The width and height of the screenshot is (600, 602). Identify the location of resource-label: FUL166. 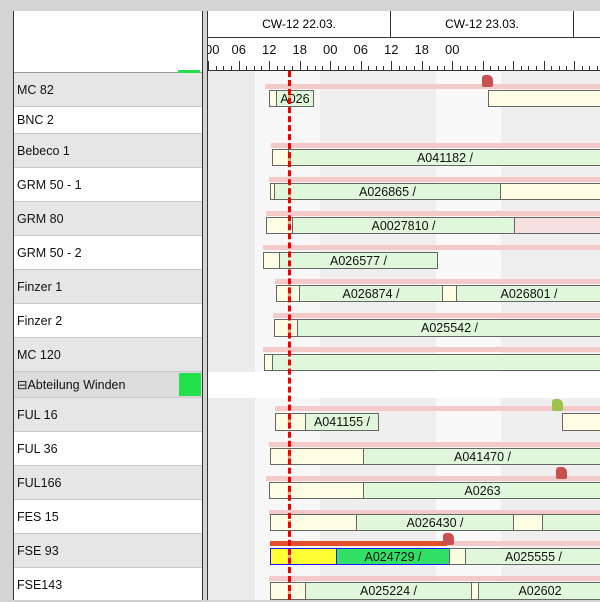
(39, 482).